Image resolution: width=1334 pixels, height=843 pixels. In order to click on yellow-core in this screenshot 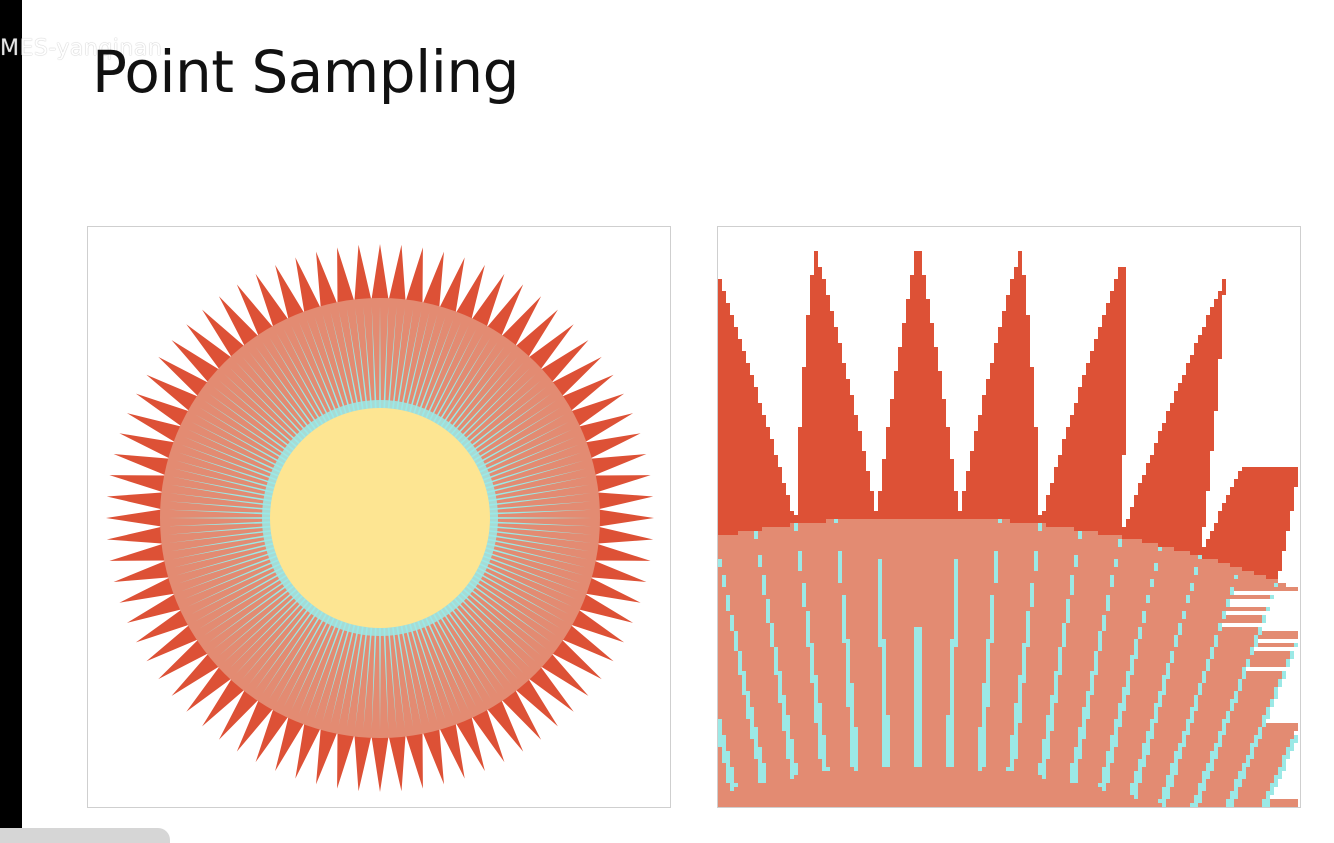, I will do `click(380, 518)`.